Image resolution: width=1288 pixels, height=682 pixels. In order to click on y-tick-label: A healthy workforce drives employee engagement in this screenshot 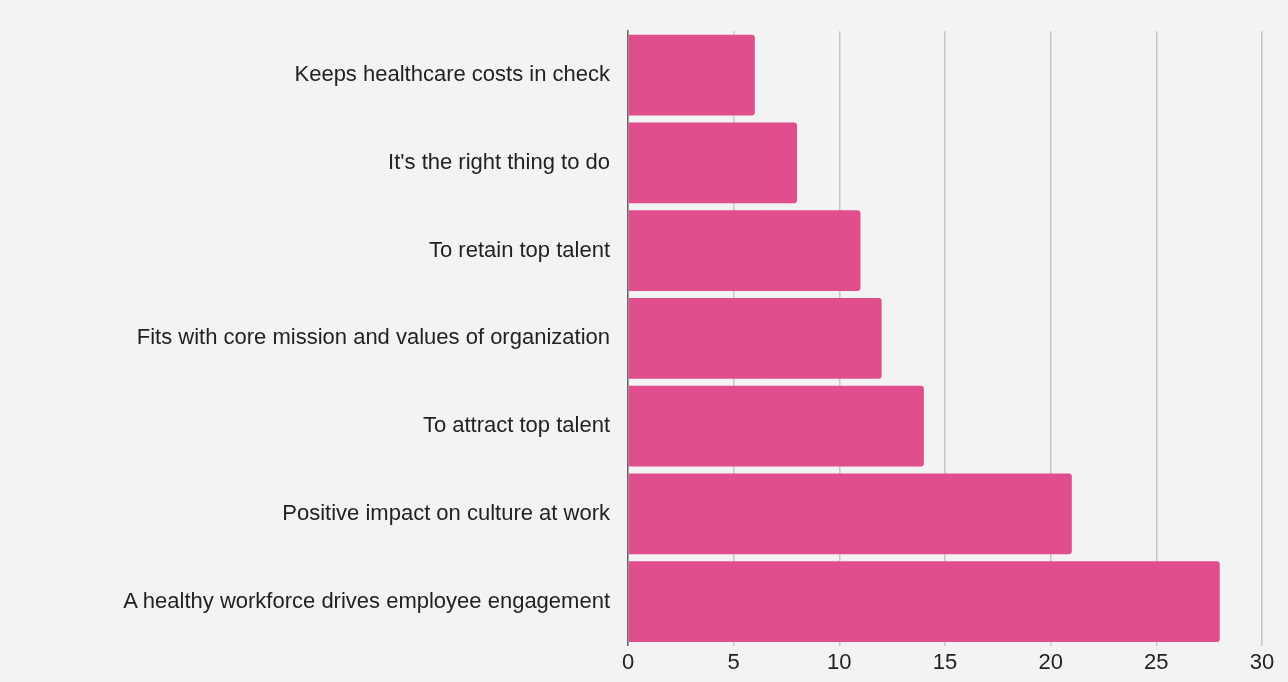, I will do `click(366, 600)`.